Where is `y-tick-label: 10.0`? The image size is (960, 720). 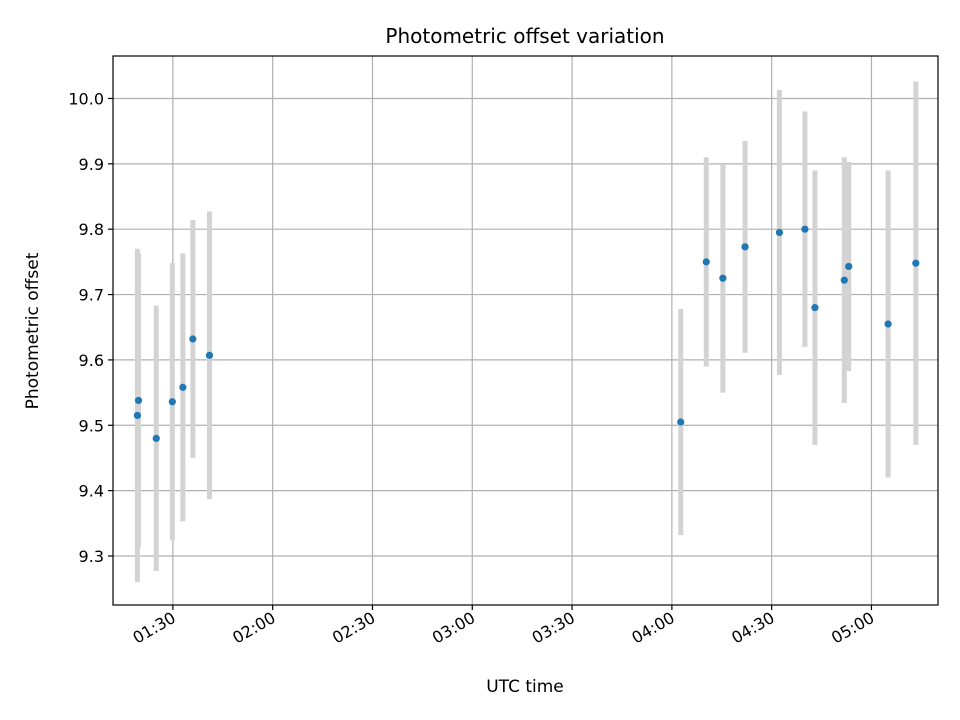 y-tick-label: 10.0 is located at coordinates (86, 98).